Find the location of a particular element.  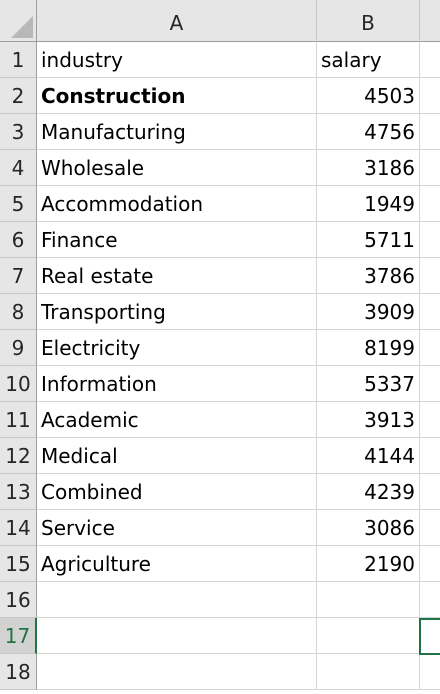

table-row: 2 Construction 4503 is located at coordinates (220, 96).